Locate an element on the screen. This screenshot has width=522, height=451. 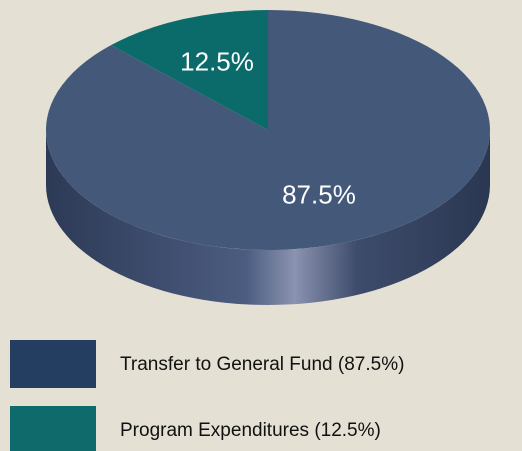
pie-slice is located at coordinates (189, 70).